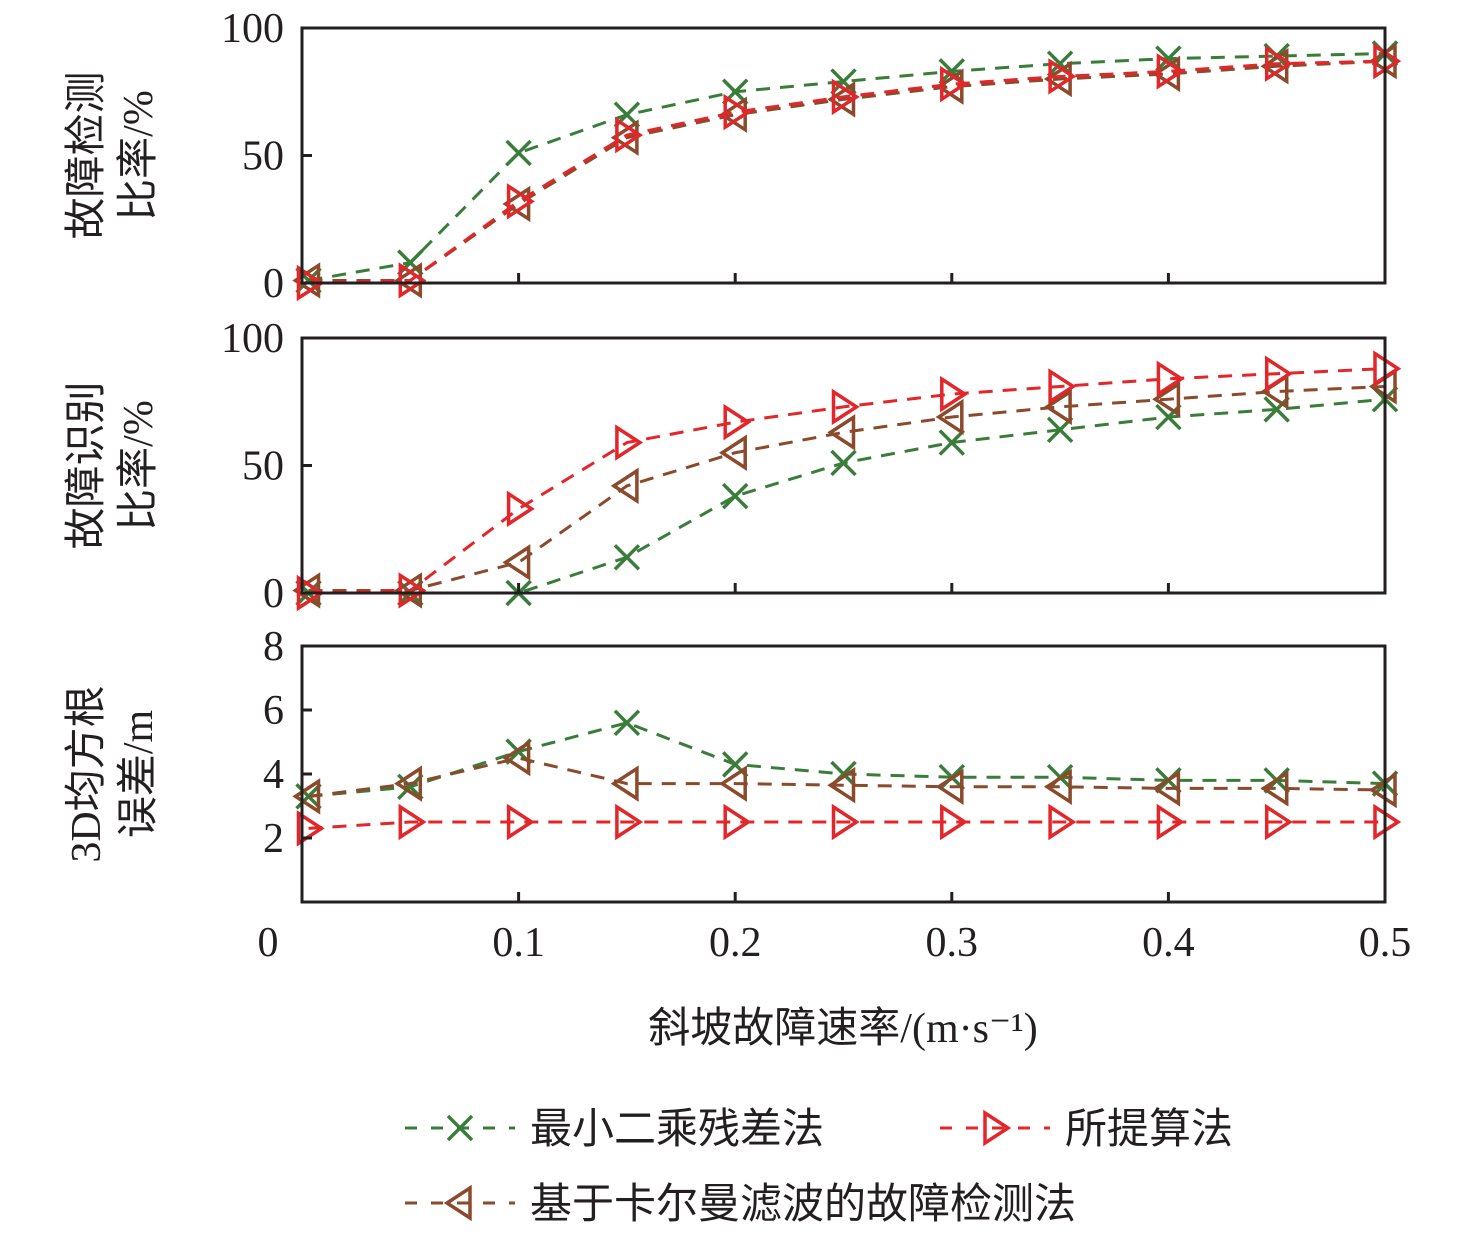 The image size is (1476, 1235). What do you see at coordinates (803, 1204) in the screenshot?
I see `legend-label: 基于卡尔曼滤波的故障检测法` at bounding box center [803, 1204].